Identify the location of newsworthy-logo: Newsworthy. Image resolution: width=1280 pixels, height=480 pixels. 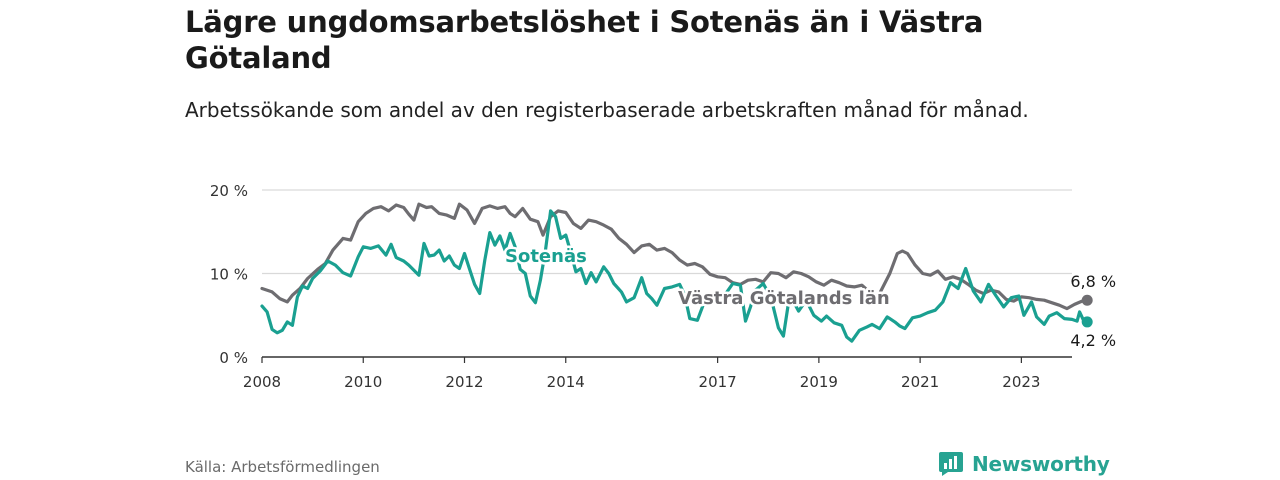
(1024, 464).